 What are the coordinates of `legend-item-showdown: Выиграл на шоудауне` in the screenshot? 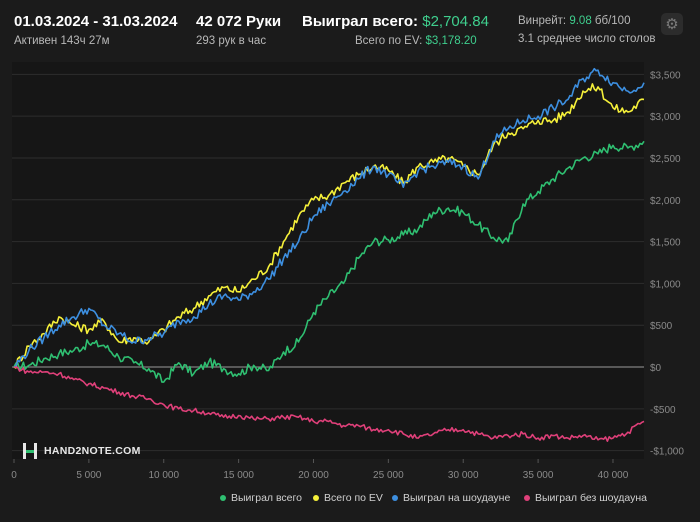 It's located at (451, 498).